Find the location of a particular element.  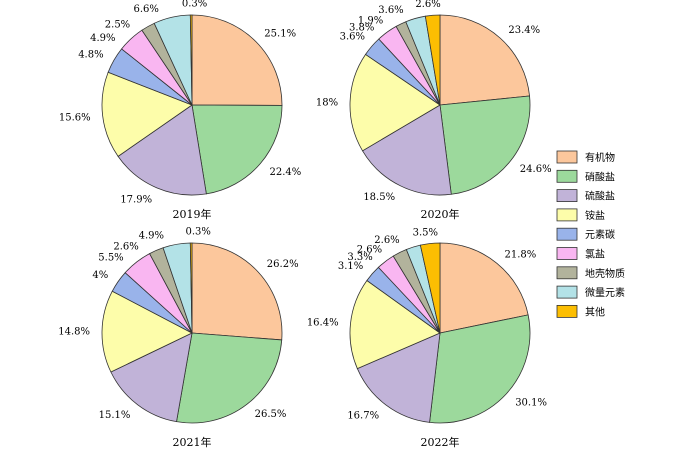

pie-2-label-9: 2.6% is located at coordinates (427, 5).